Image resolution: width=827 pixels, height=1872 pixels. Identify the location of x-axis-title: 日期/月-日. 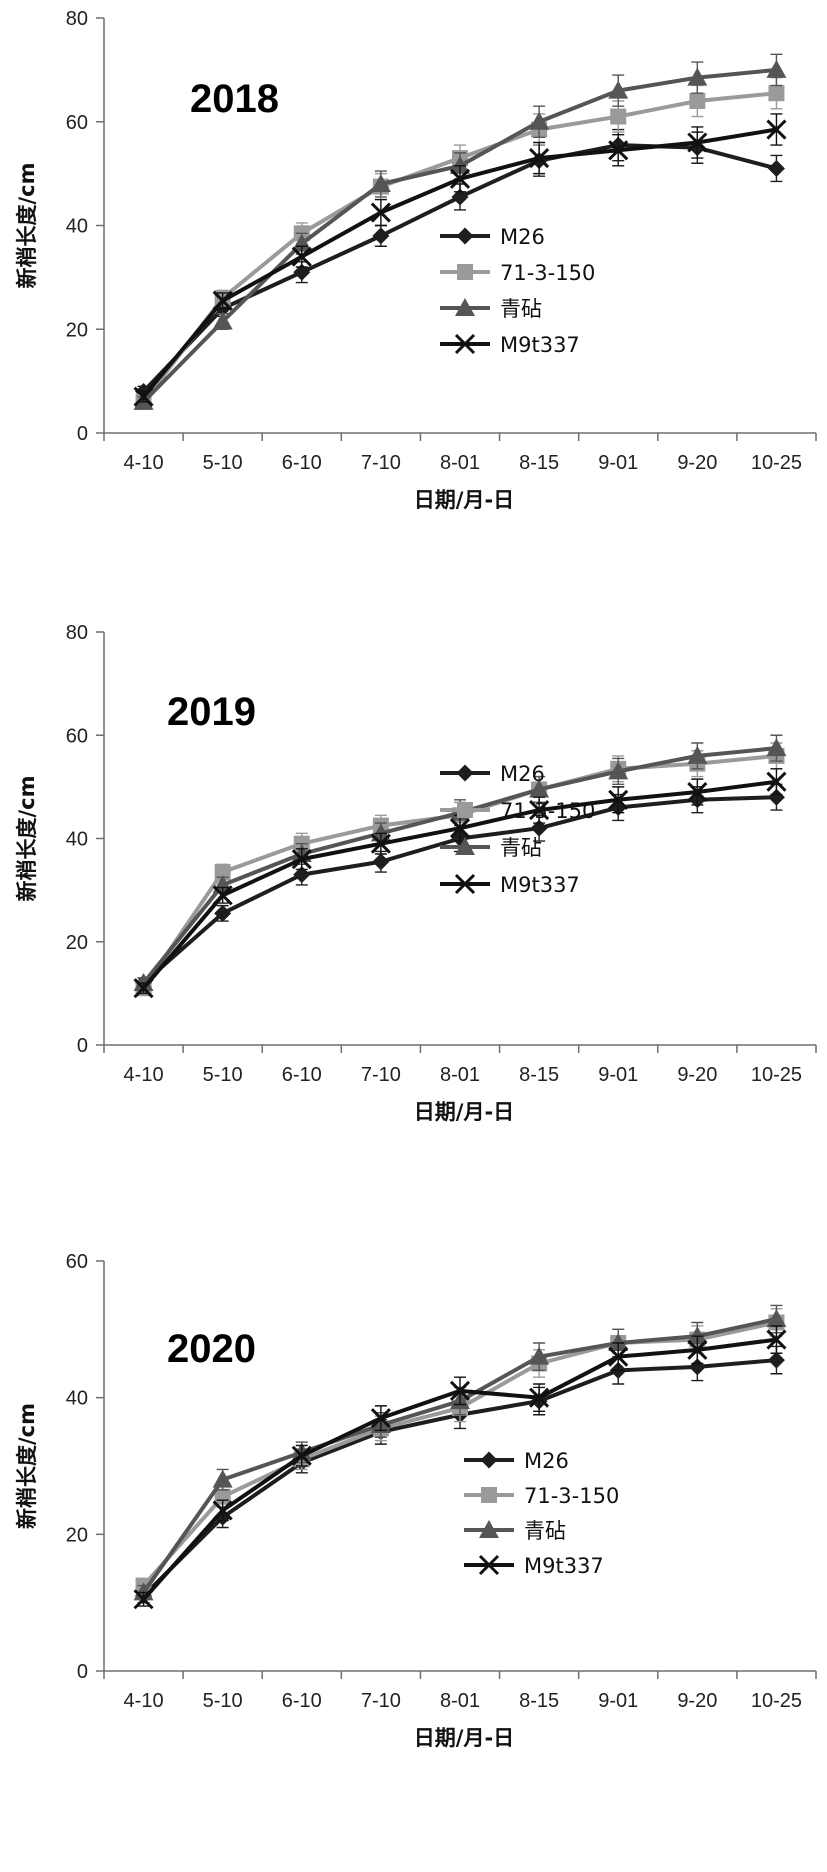
(464, 500).